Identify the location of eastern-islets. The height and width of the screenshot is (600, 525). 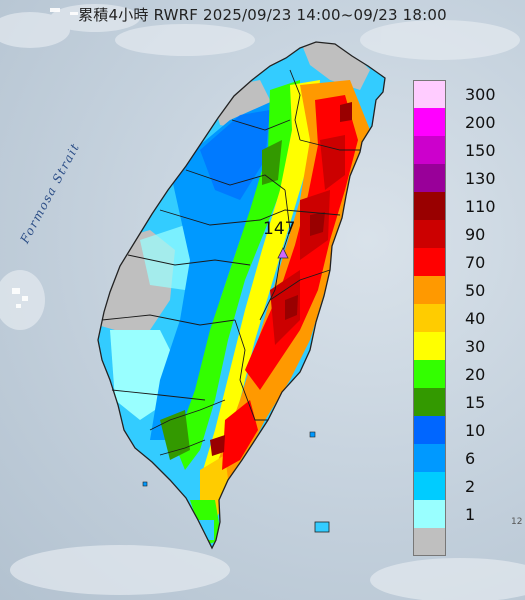
(236, 482).